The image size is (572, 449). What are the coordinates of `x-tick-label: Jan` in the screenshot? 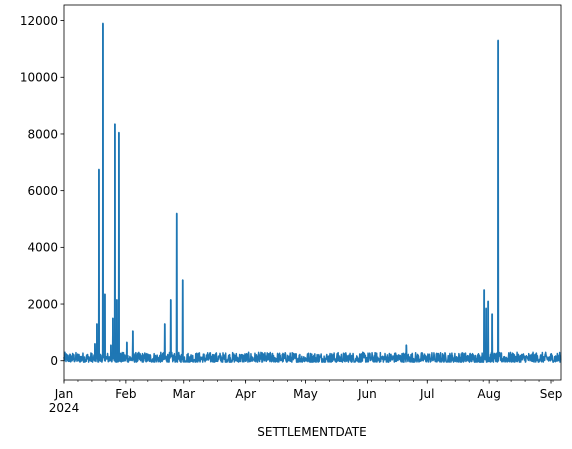 It's located at (64, 394).